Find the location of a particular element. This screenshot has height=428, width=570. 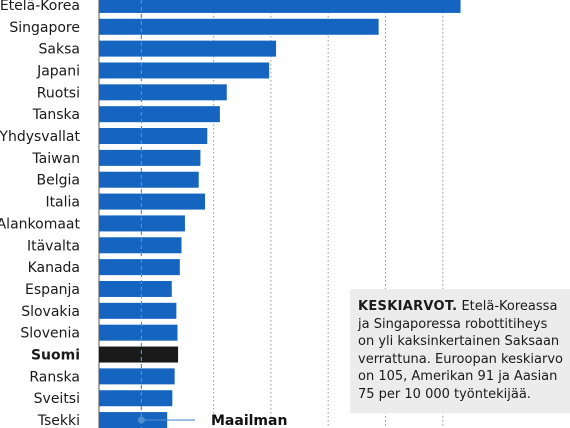

category-label: Ranska is located at coordinates (54, 377).